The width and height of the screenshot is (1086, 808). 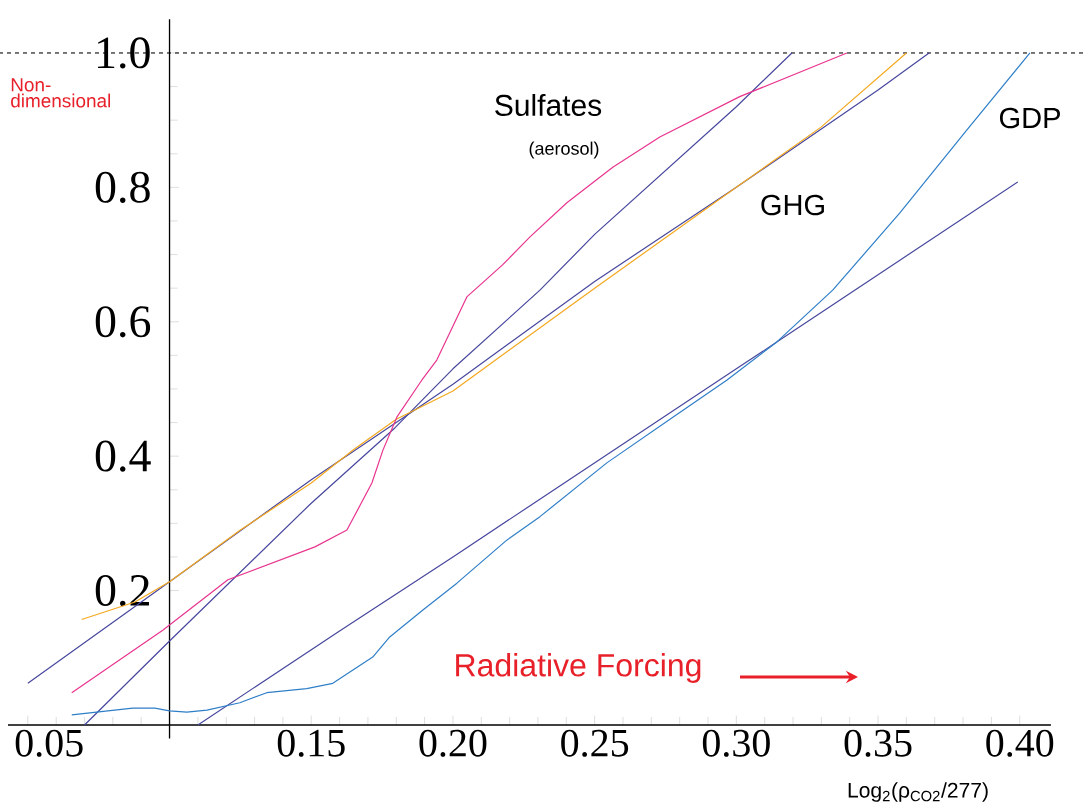 What do you see at coordinates (564, 150) in the screenshot?
I see `annotation: (aerosol)` at bounding box center [564, 150].